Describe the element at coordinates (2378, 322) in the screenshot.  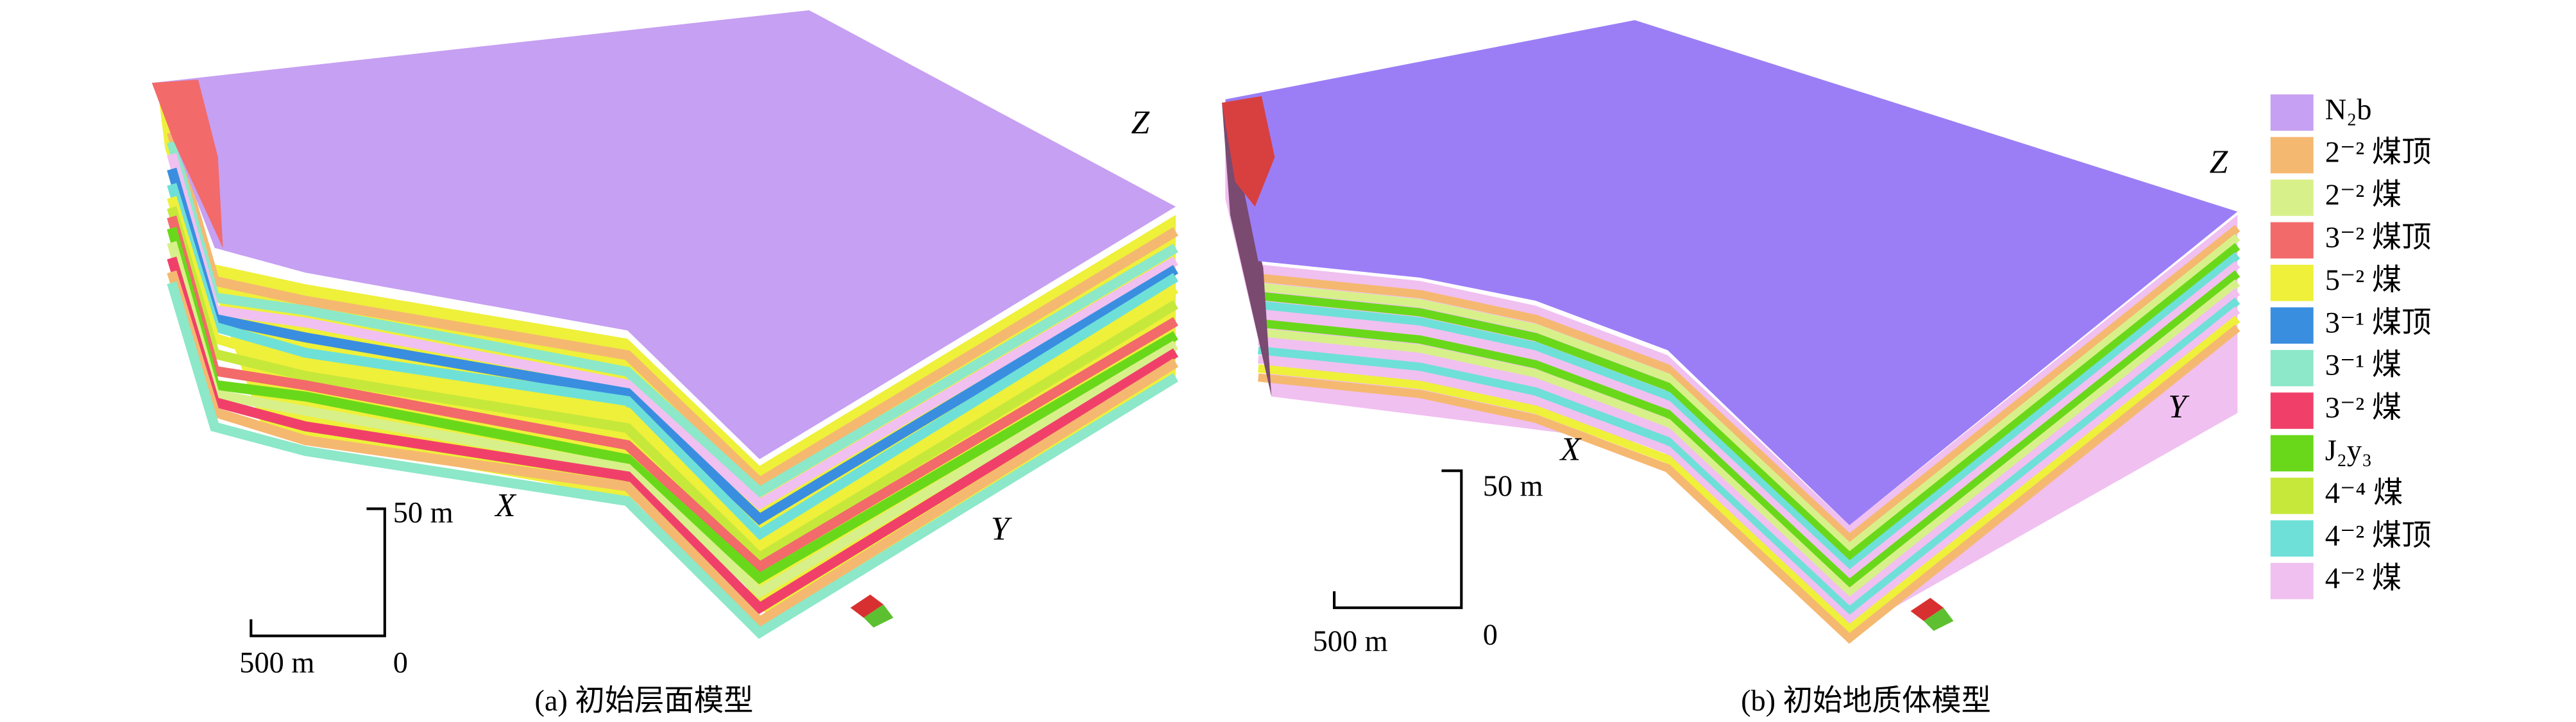
I see `legend-label: 3⁻¹ 煤顶` at that location.